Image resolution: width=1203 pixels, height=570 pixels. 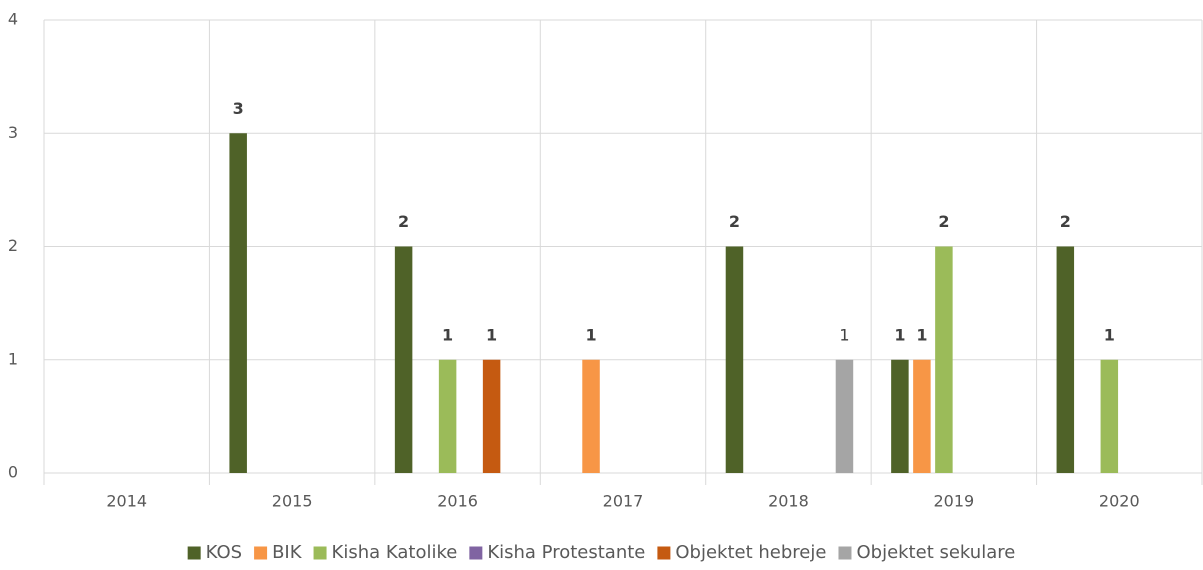 I want to click on y-tick-label: 0, so click(x=13, y=472).